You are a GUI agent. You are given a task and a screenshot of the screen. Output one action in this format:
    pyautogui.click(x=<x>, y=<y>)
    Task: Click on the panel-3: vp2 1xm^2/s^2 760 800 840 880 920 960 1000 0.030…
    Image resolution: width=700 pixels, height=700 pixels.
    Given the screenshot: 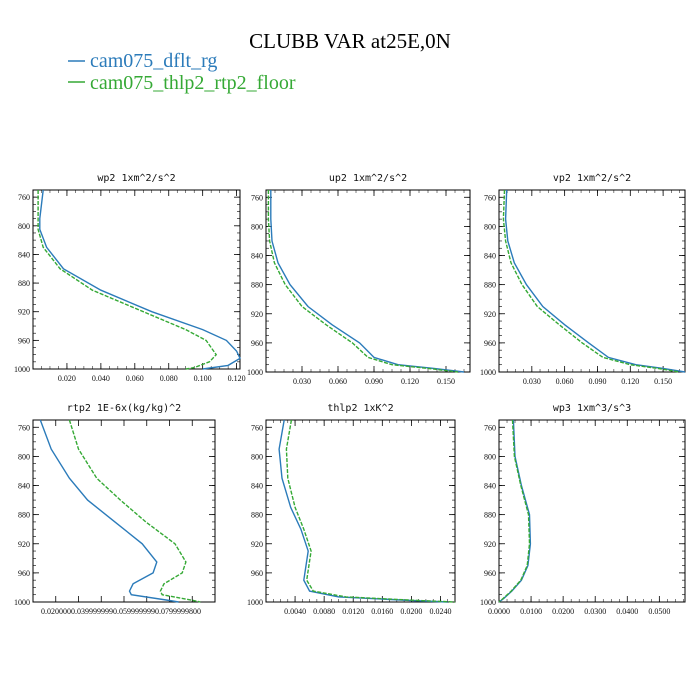 What is the action you would take?
    pyautogui.click(x=583, y=279)
    